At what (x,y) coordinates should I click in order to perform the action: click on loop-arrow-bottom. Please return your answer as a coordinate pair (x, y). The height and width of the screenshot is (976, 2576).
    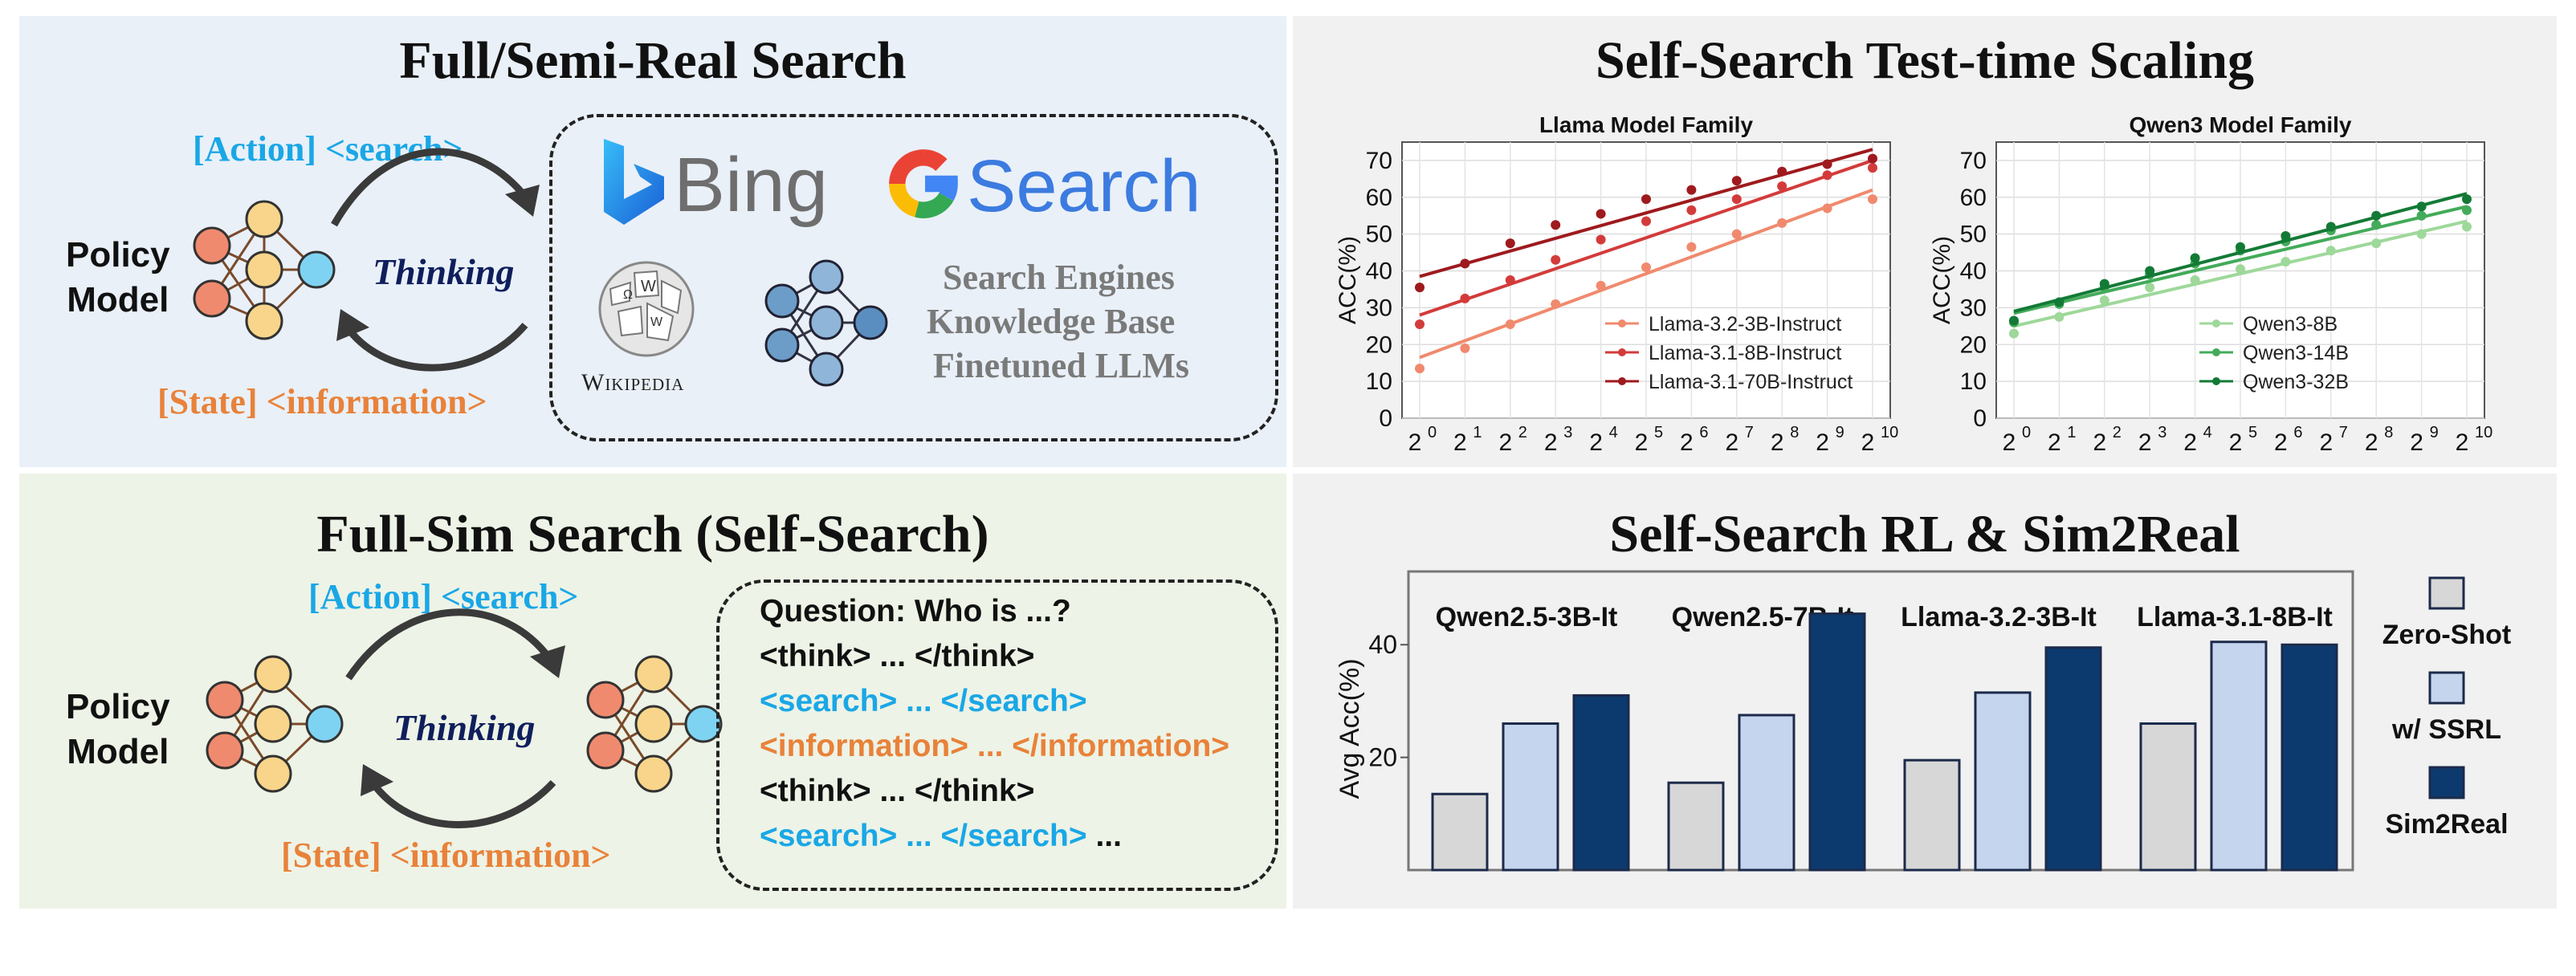
    Looking at the image, I should click on (436, 348).